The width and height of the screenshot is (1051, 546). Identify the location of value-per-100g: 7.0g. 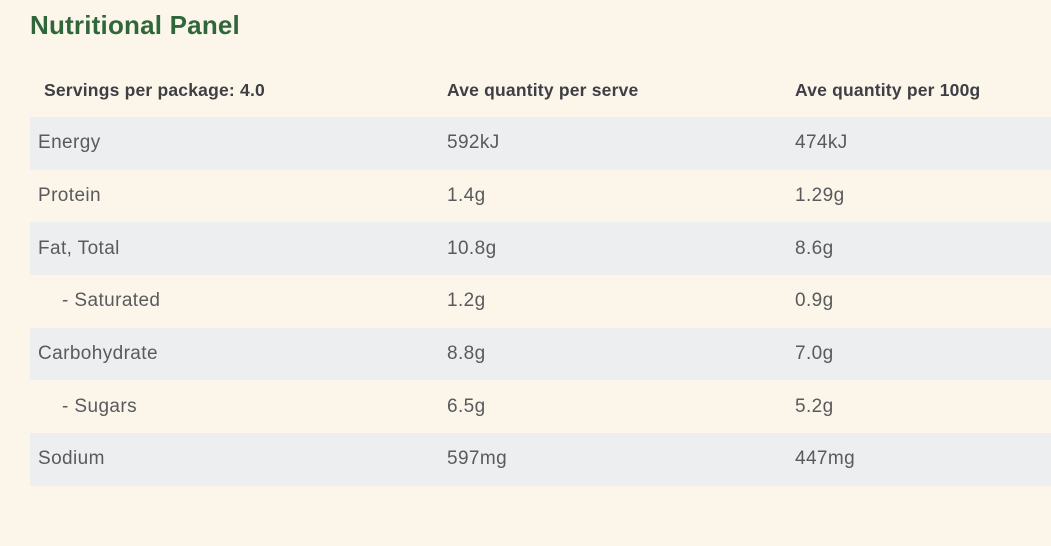
(814, 354).